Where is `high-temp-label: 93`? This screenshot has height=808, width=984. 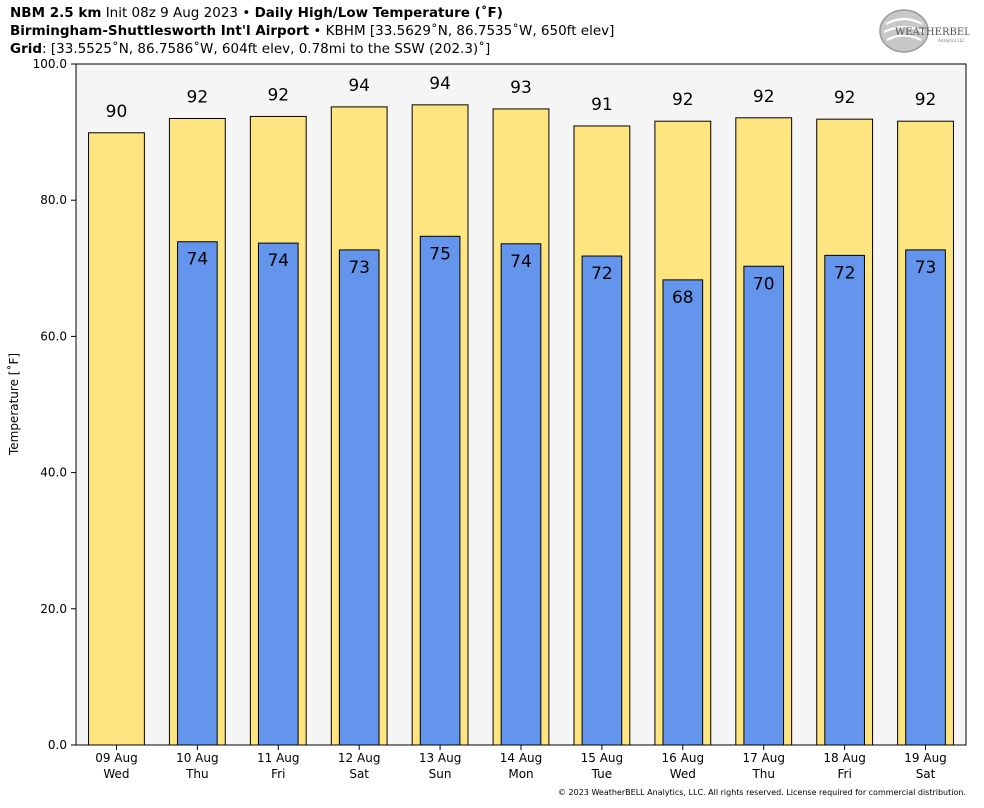
high-temp-label: 93 is located at coordinates (521, 88).